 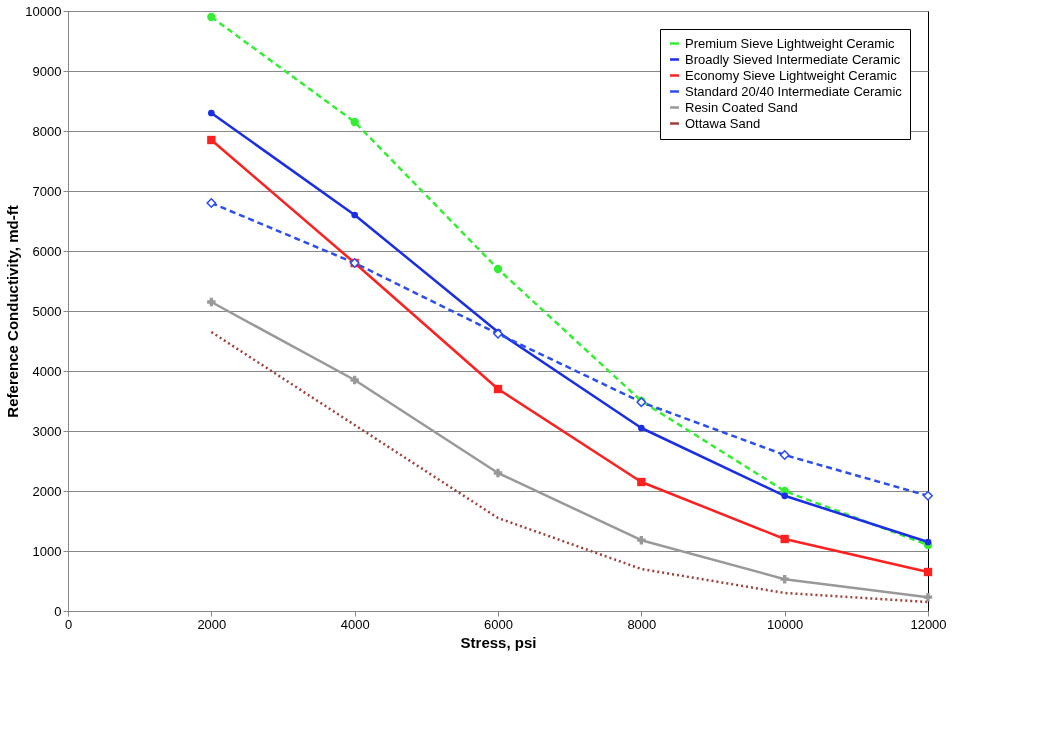 I want to click on x-tick-label: 2000, so click(x=212, y=624).